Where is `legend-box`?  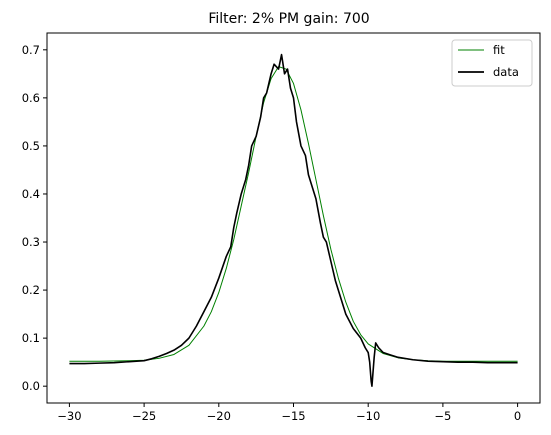 legend-box is located at coordinates (492, 63).